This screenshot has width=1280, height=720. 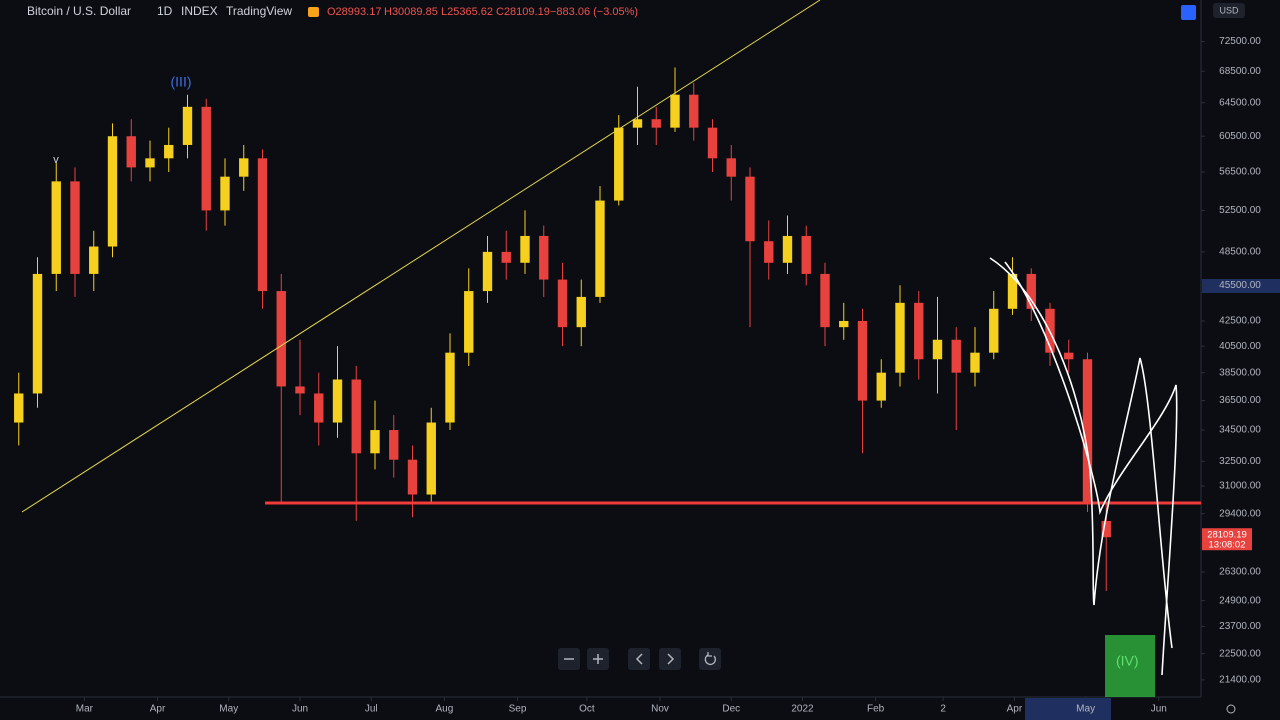 What do you see at coordinates (1240, 102) in the screenshot?
I see `y-tick-label: 64500.00` at bounding box center [1240, 102].